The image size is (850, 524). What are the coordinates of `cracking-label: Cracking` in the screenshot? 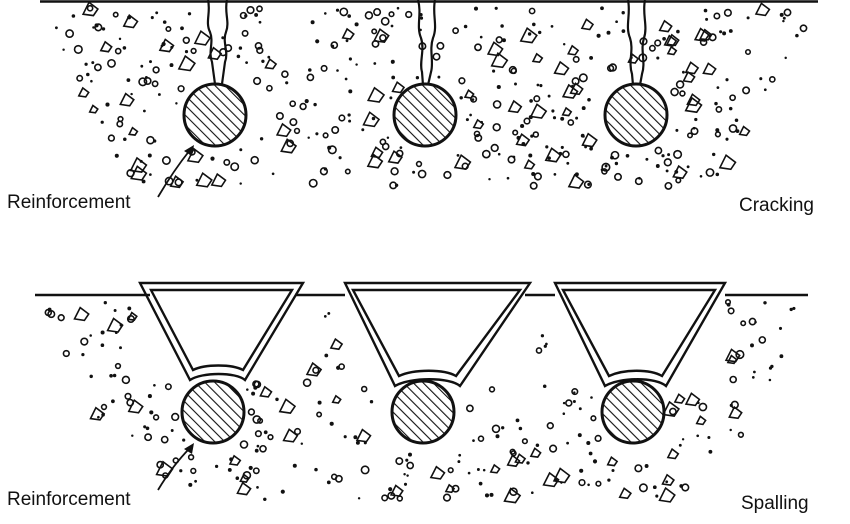 It's located at (776, 205).